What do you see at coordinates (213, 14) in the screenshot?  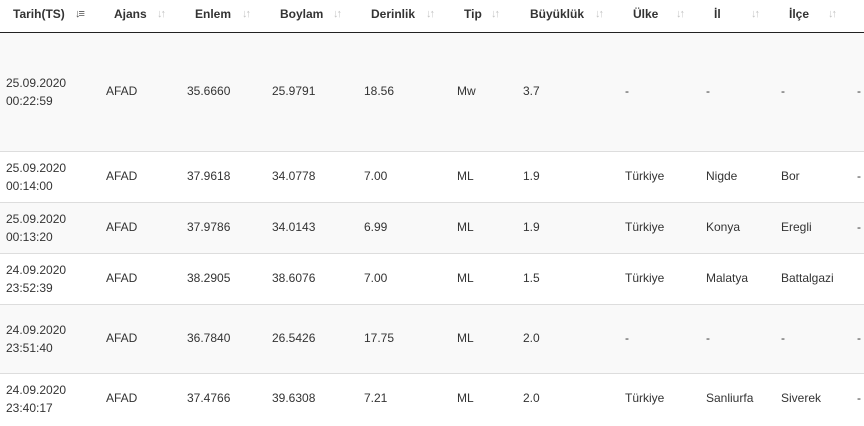 I see `column-header-latitude: Enlem` at bounding box center [213, 14].